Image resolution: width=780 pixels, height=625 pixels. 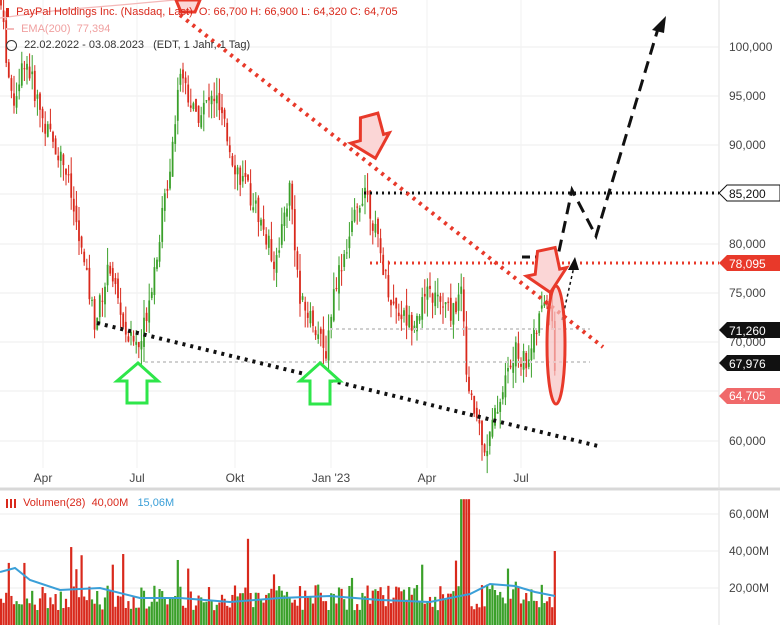 What do you see at coordinates (747, 244) in the screenshot?
I see `y-tick-label: 80,000` at bounding box center [747, 244].